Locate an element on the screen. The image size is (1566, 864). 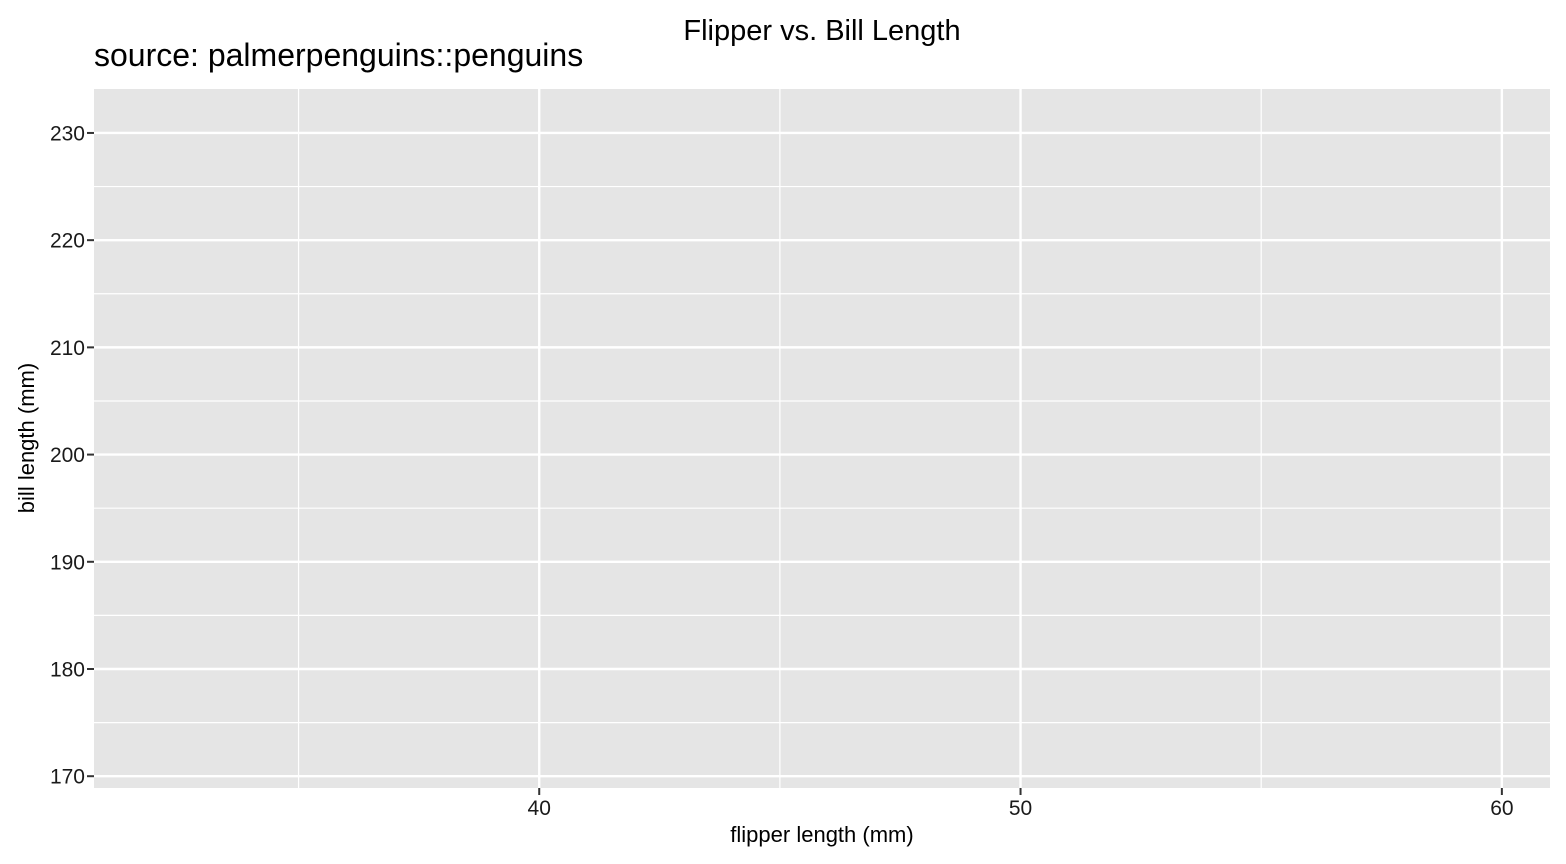
y-tick-label: 220 is located at coordinates (67, 241).